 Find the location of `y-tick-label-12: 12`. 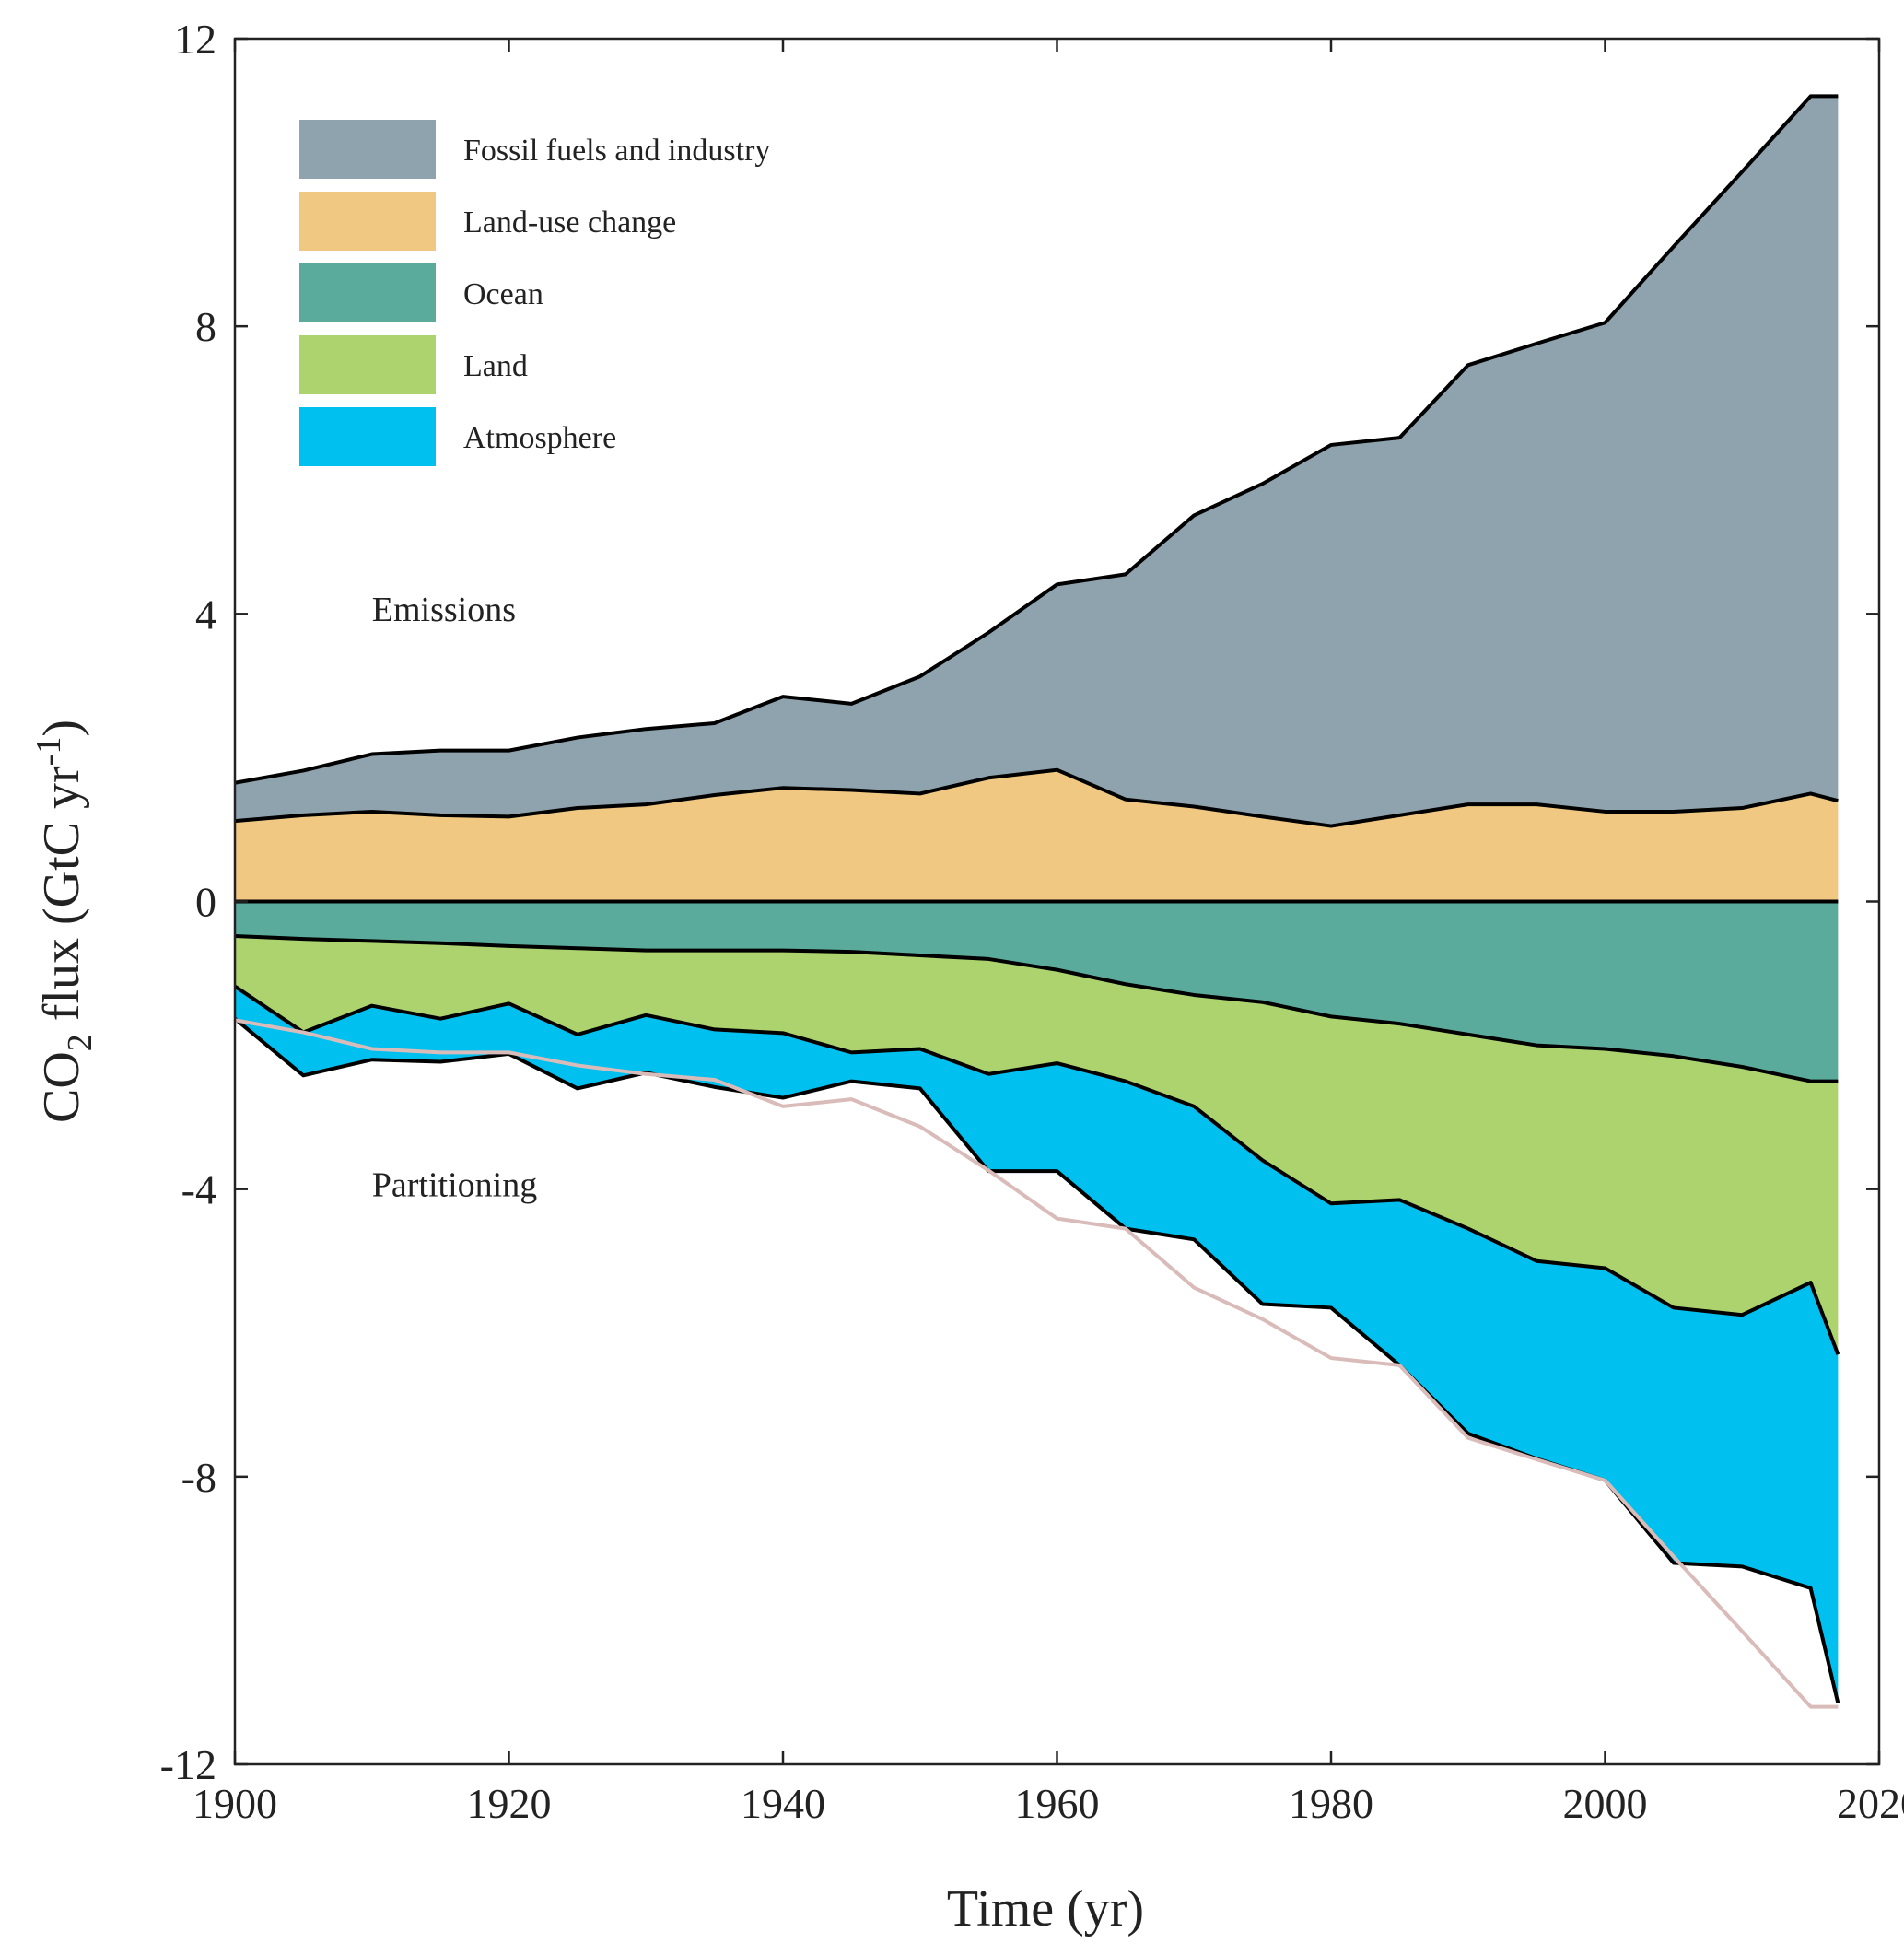

y-tick-label-12: 12 is located at coordinates (195, 39).